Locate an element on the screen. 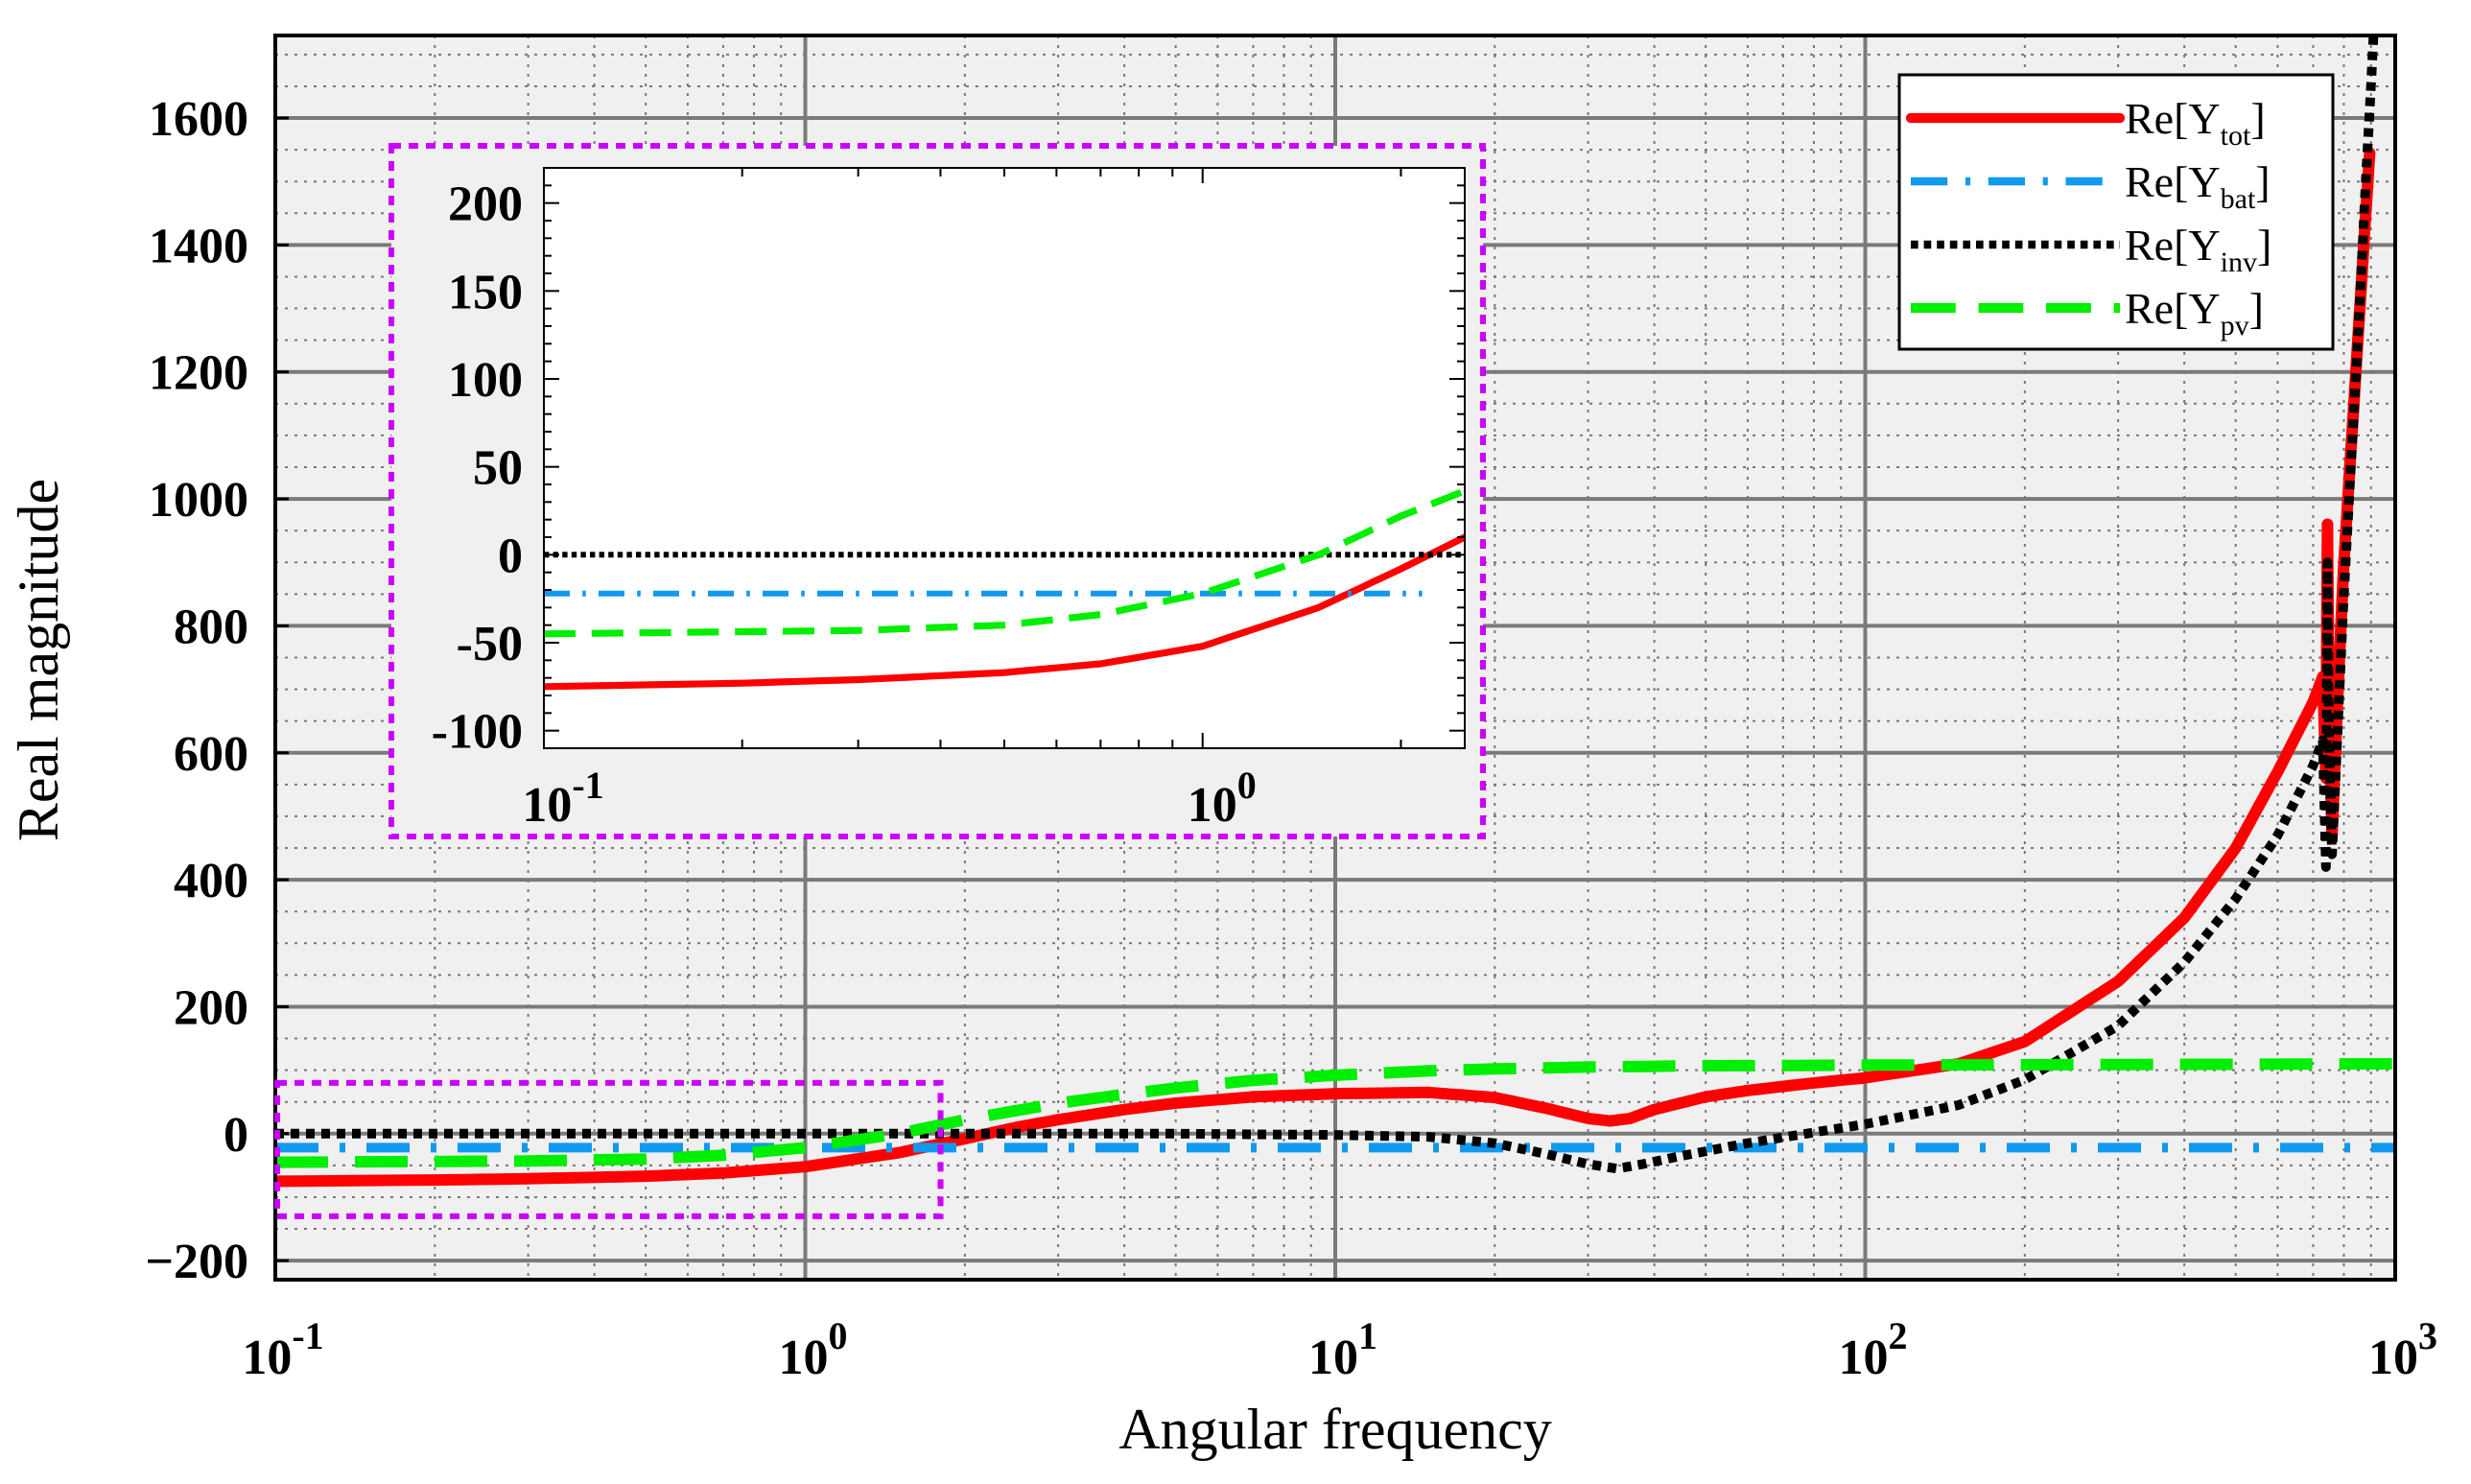  legend-label-2: Re[Yinv] is located at coordinates (2198, 250).